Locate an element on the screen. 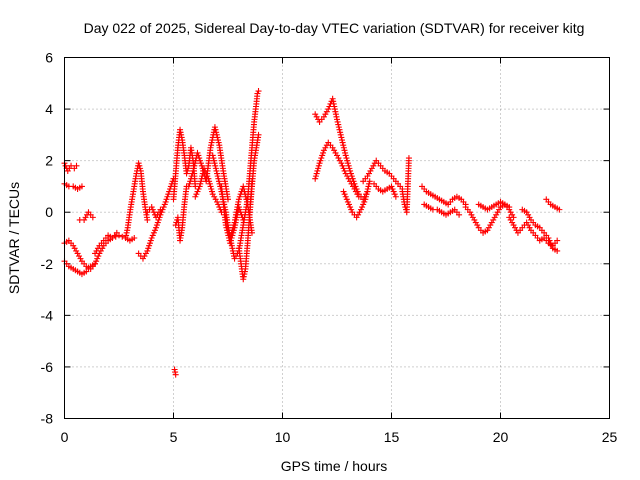  x-tick-label: 25 is located at coordinates (610, 437).